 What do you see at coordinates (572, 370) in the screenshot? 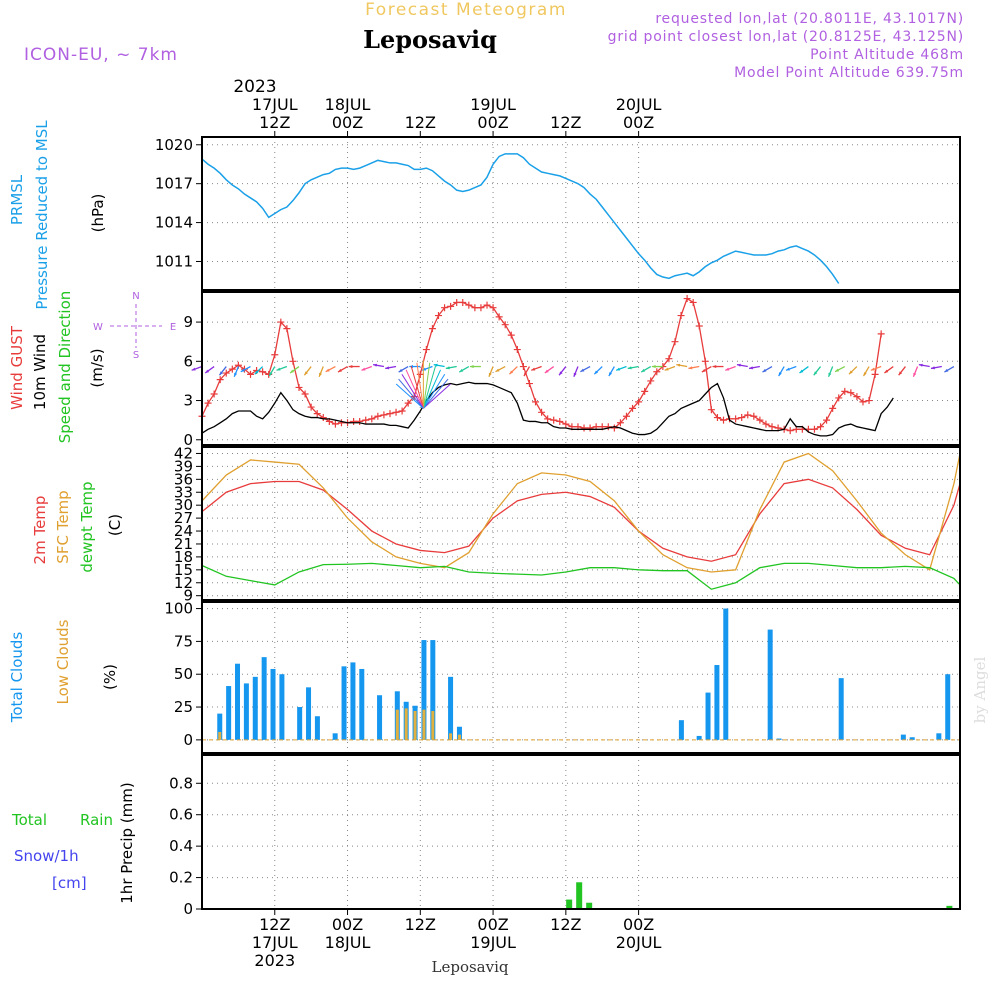
I see `wind-panel: 0 3 6 9` at bounding box center [572, 370].